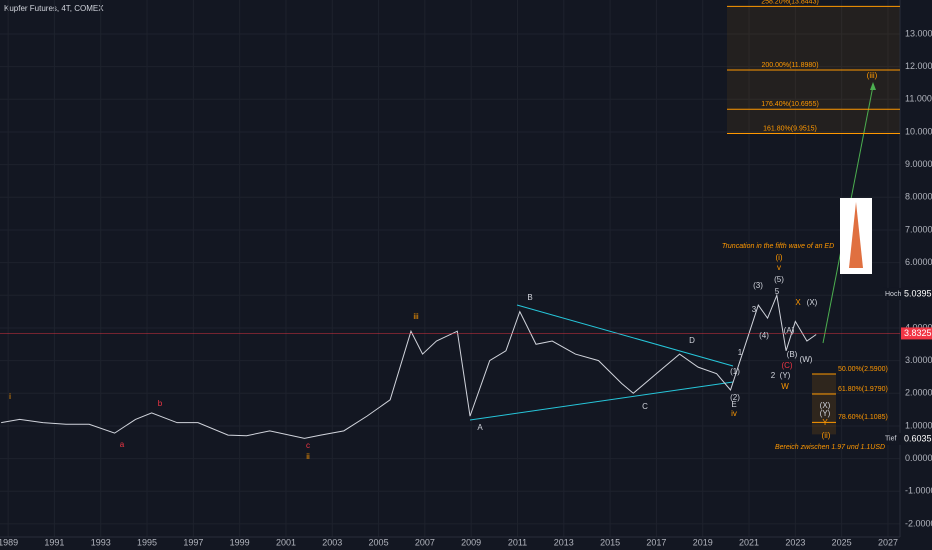  Describe the element at coordinates (610, 542) in the screenshot. I see `x-tick-label: 2015` at that location.